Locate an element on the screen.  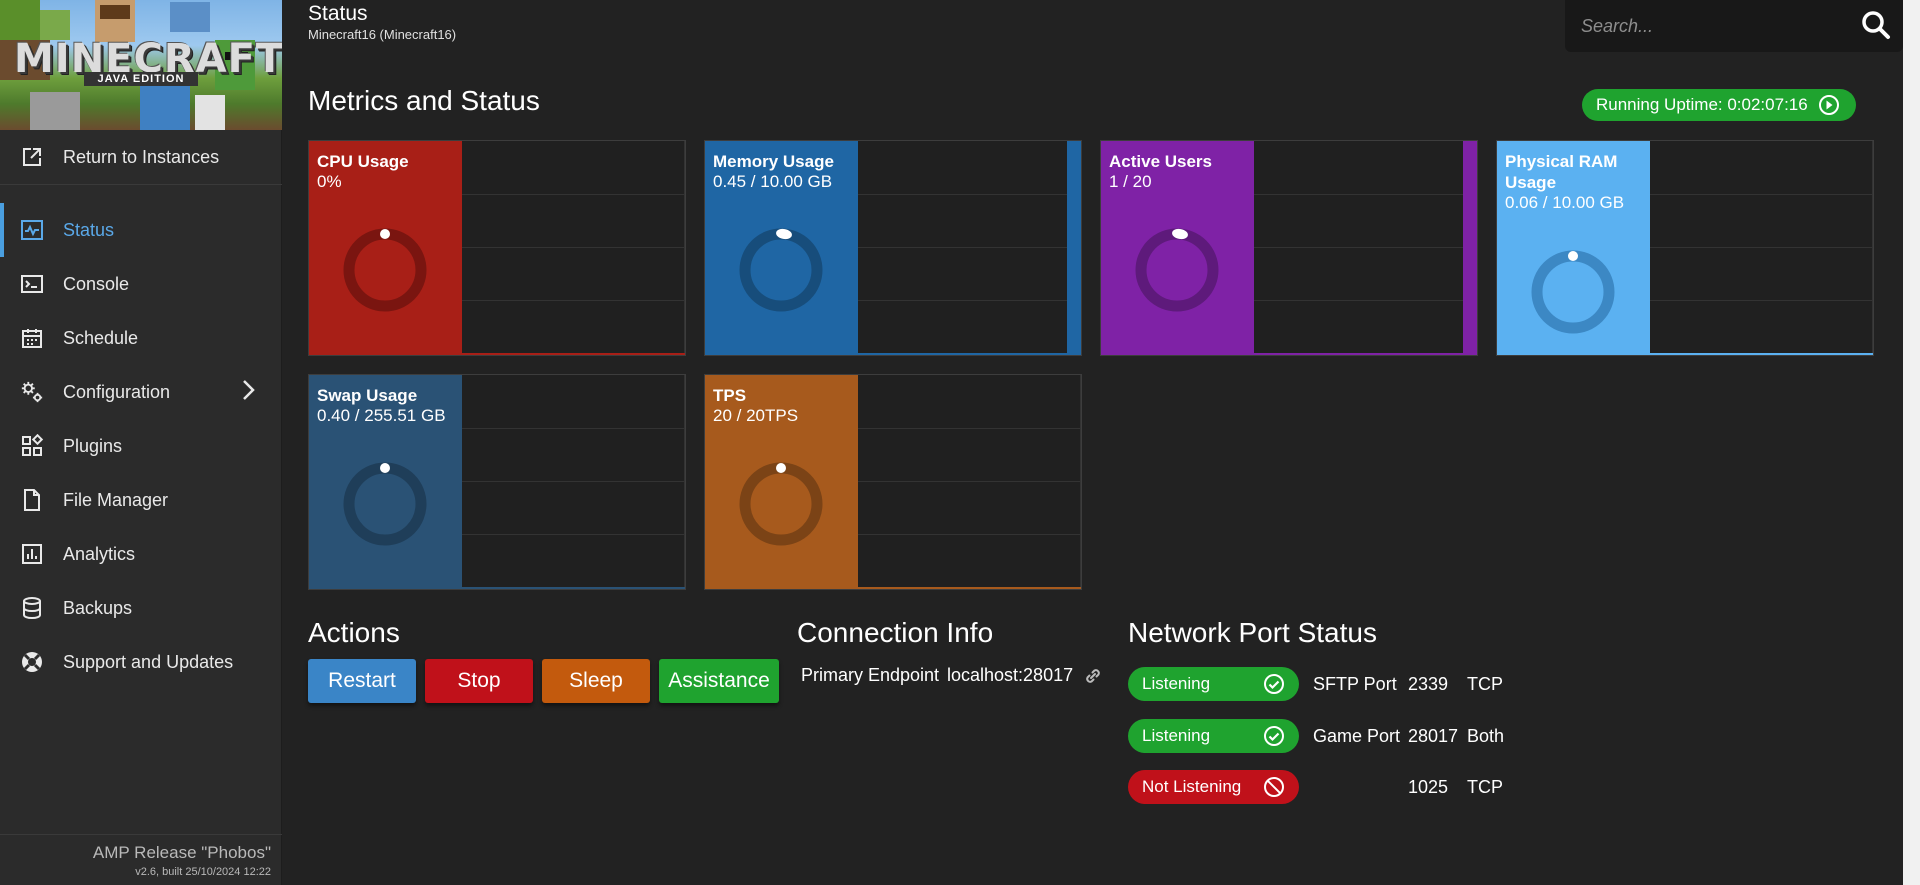
sidebar-item-support: Support and Updates is located at coordinates (141, 662).